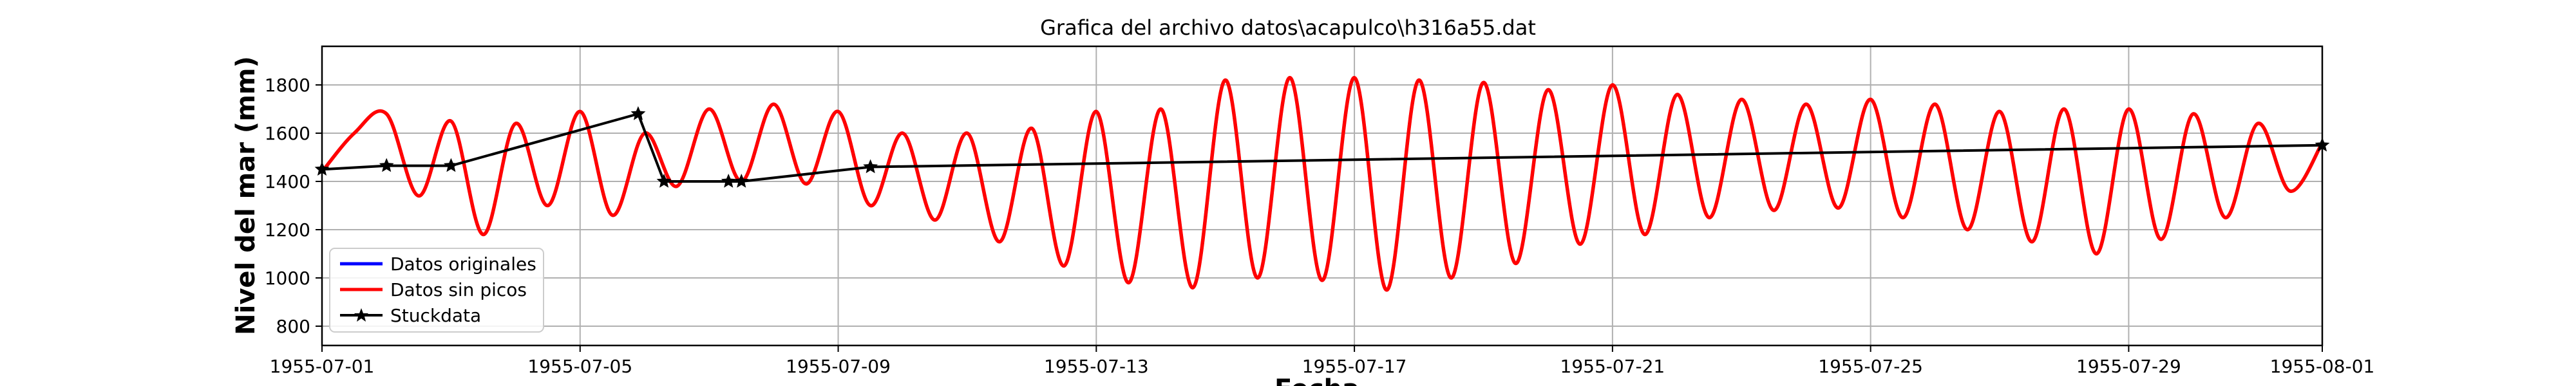  What do you see at coordinates (579, 366) in the screenshot?
I see `x-tick-label: 1955-07-05` at bounding box center [579, 366].